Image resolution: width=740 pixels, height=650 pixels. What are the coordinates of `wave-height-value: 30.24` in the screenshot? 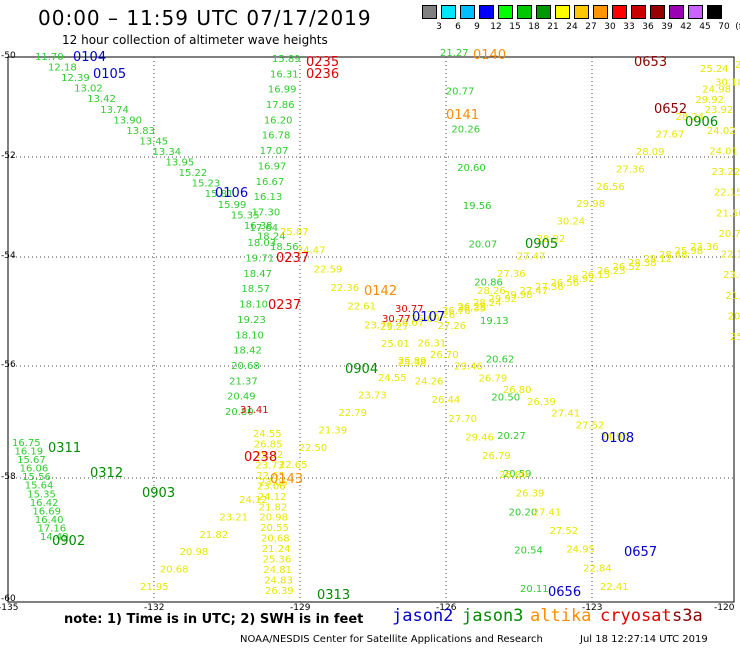 It's located at (571, 222).